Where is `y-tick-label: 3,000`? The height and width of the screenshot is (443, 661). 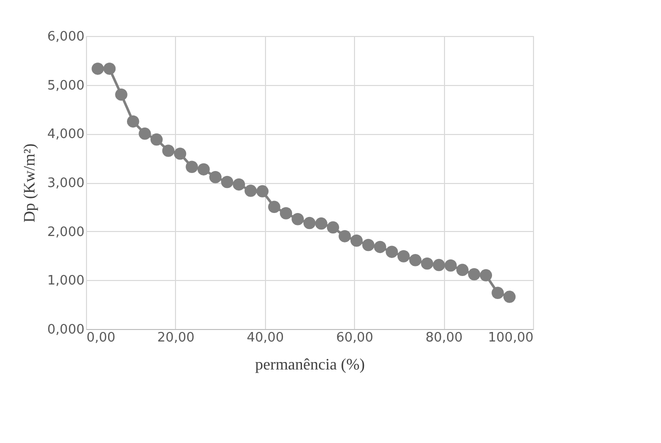
y-tick-label: 3,000 is located at coordinates (65, 183).